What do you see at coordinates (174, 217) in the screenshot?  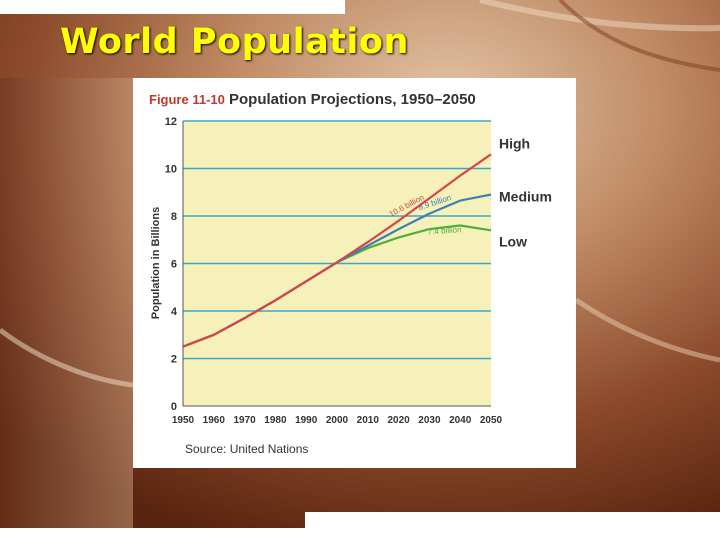 I see `y-tick-label: 8` at bounding box center [174, 217].